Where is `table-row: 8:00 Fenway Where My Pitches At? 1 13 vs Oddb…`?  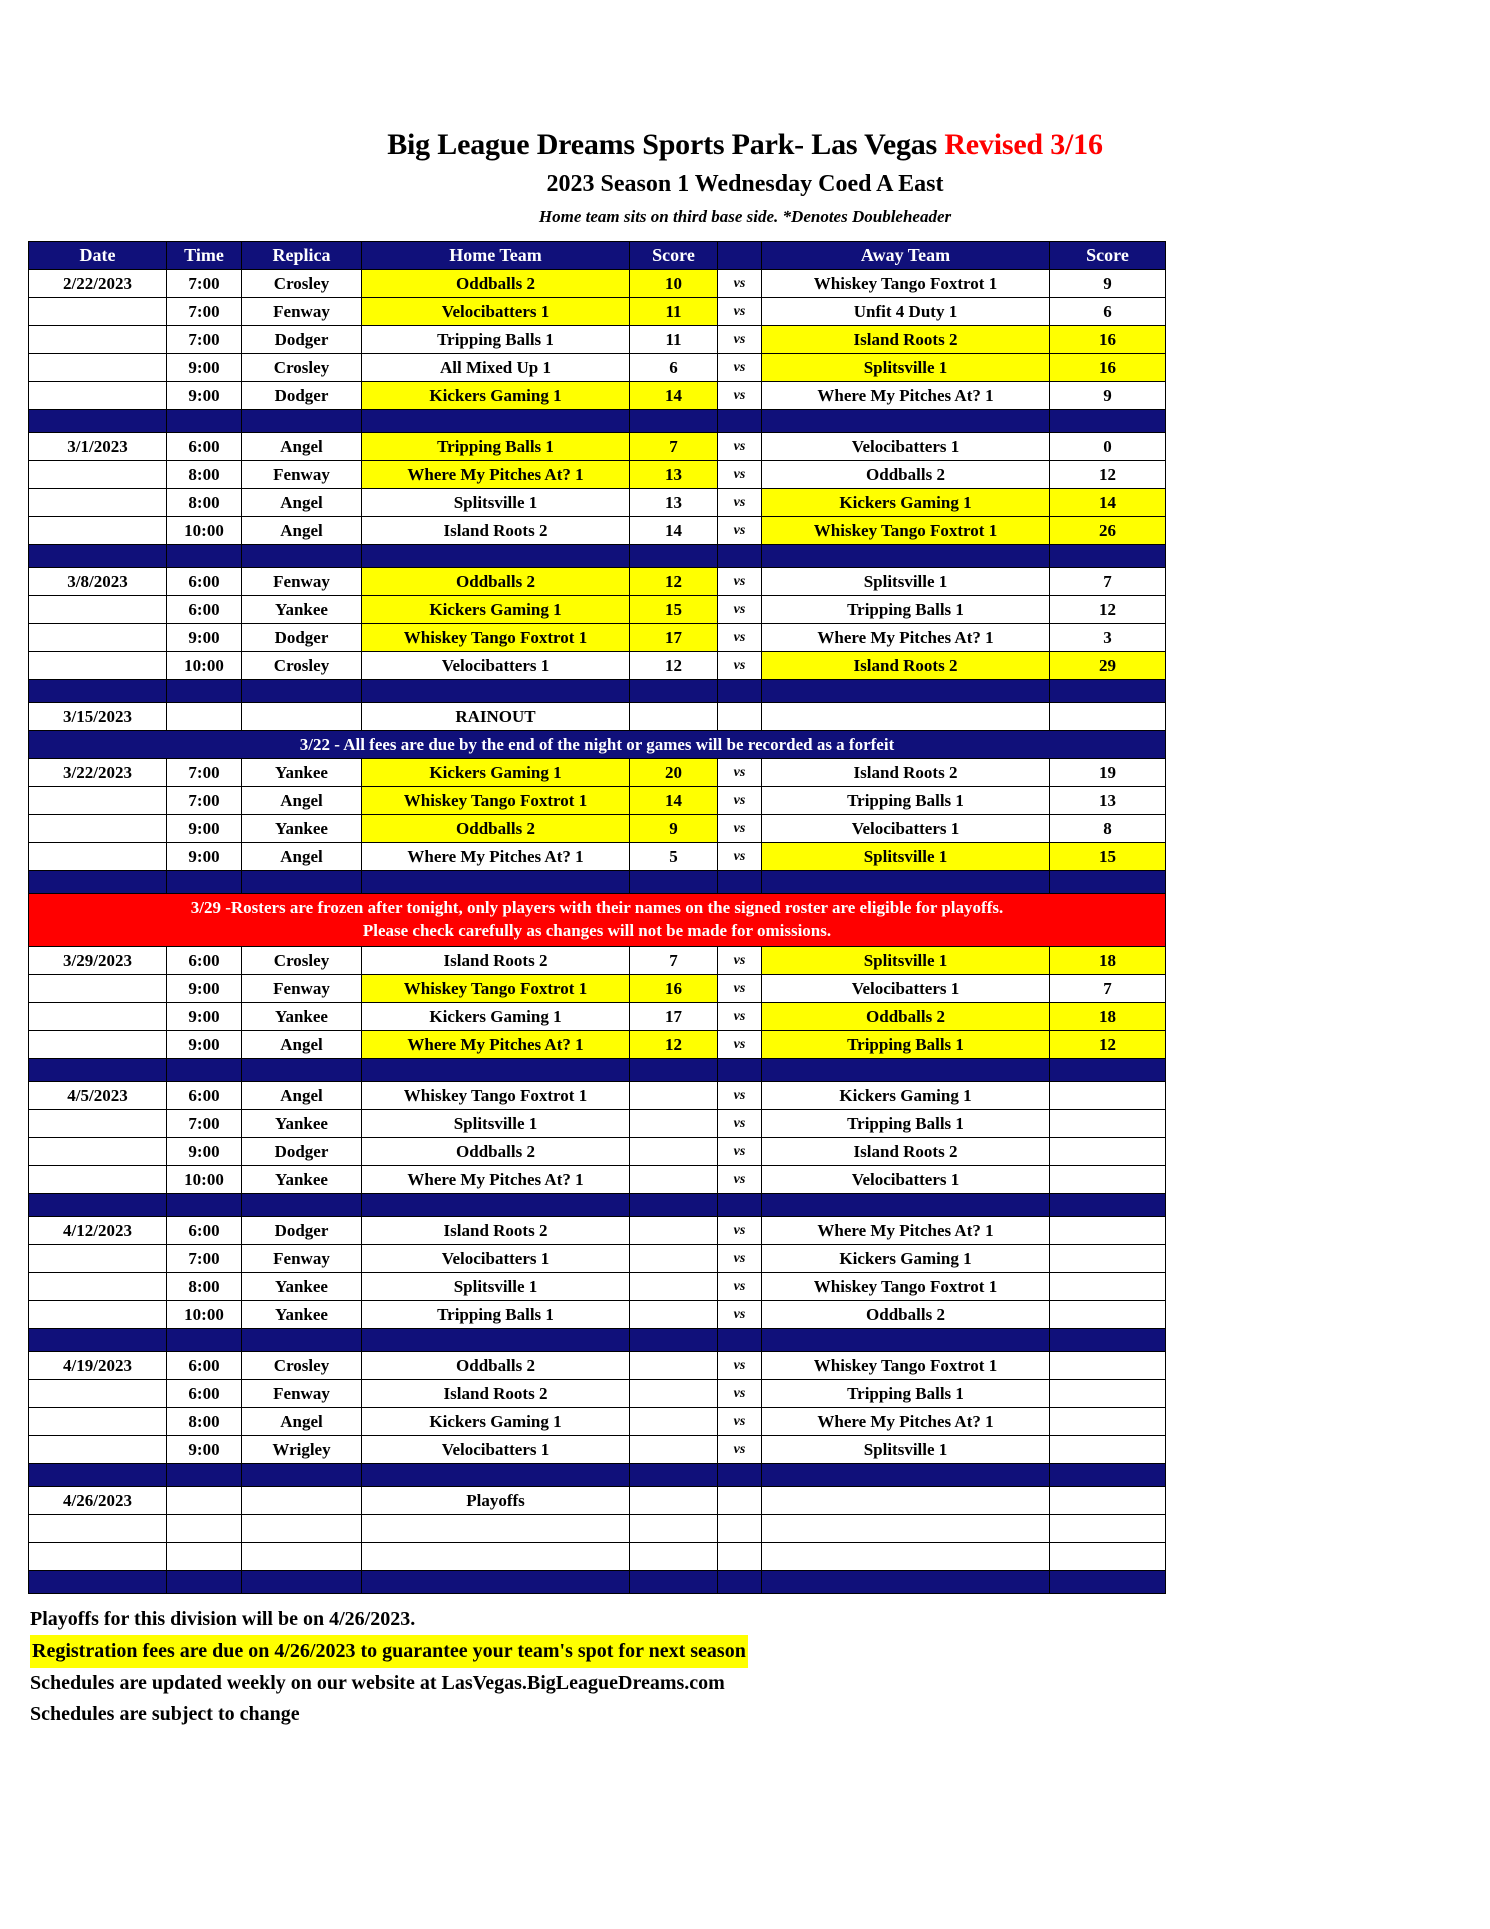
table-row: 8:00 Fenway Where My Pitches At? 1 13 vs Oddb… is located at coordinates (597, 475).